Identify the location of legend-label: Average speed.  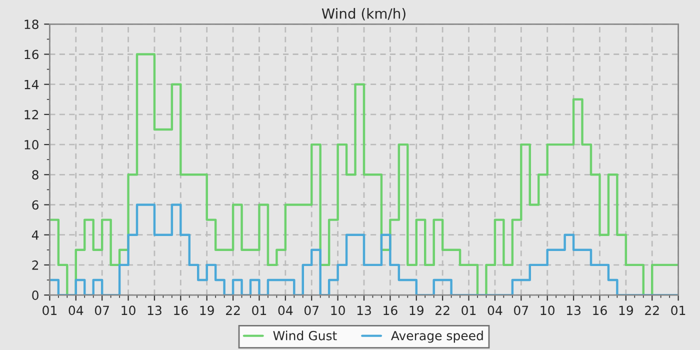
(437, 336).